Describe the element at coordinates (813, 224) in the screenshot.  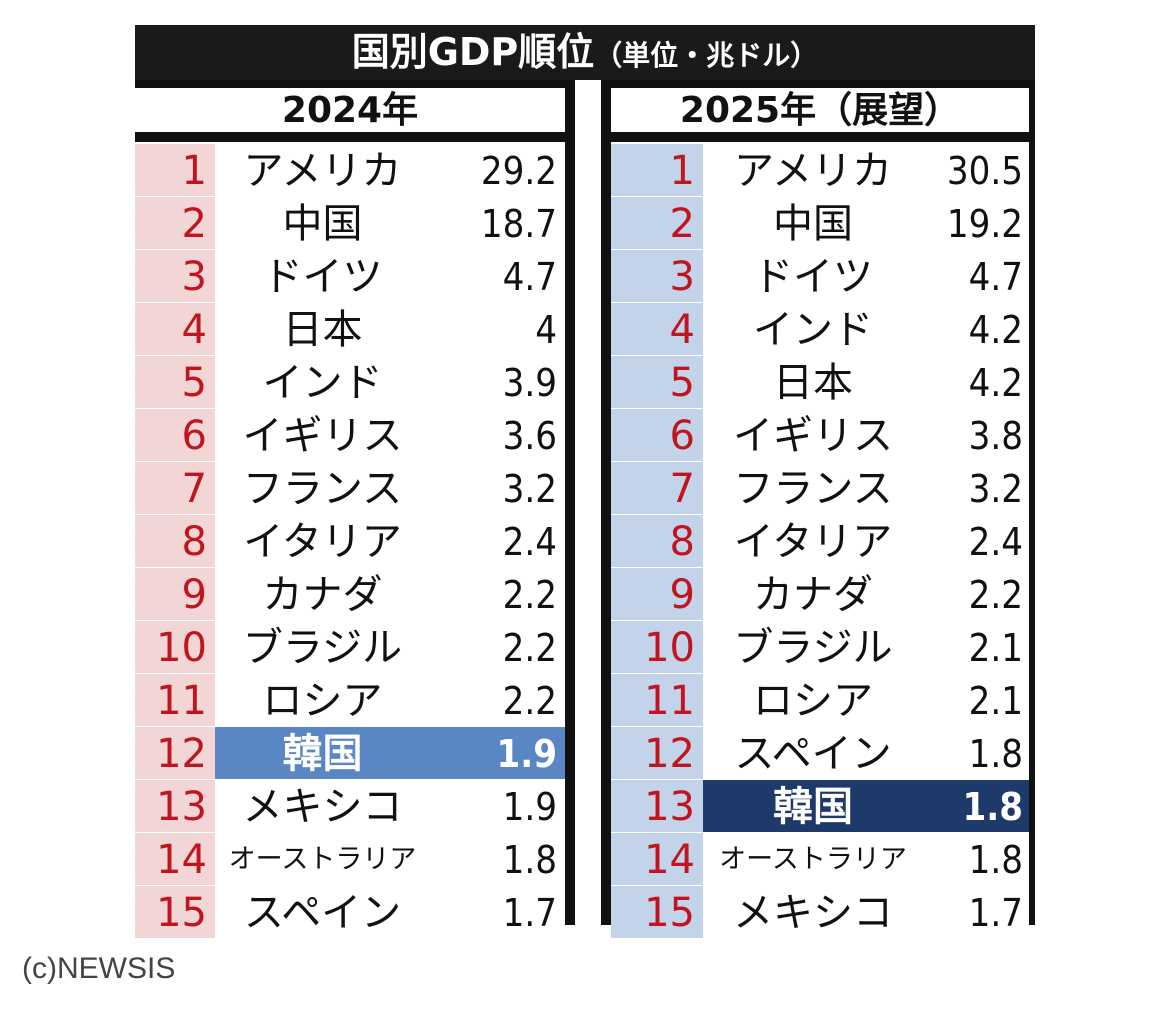
I see `country-cell: 中国` at that location.